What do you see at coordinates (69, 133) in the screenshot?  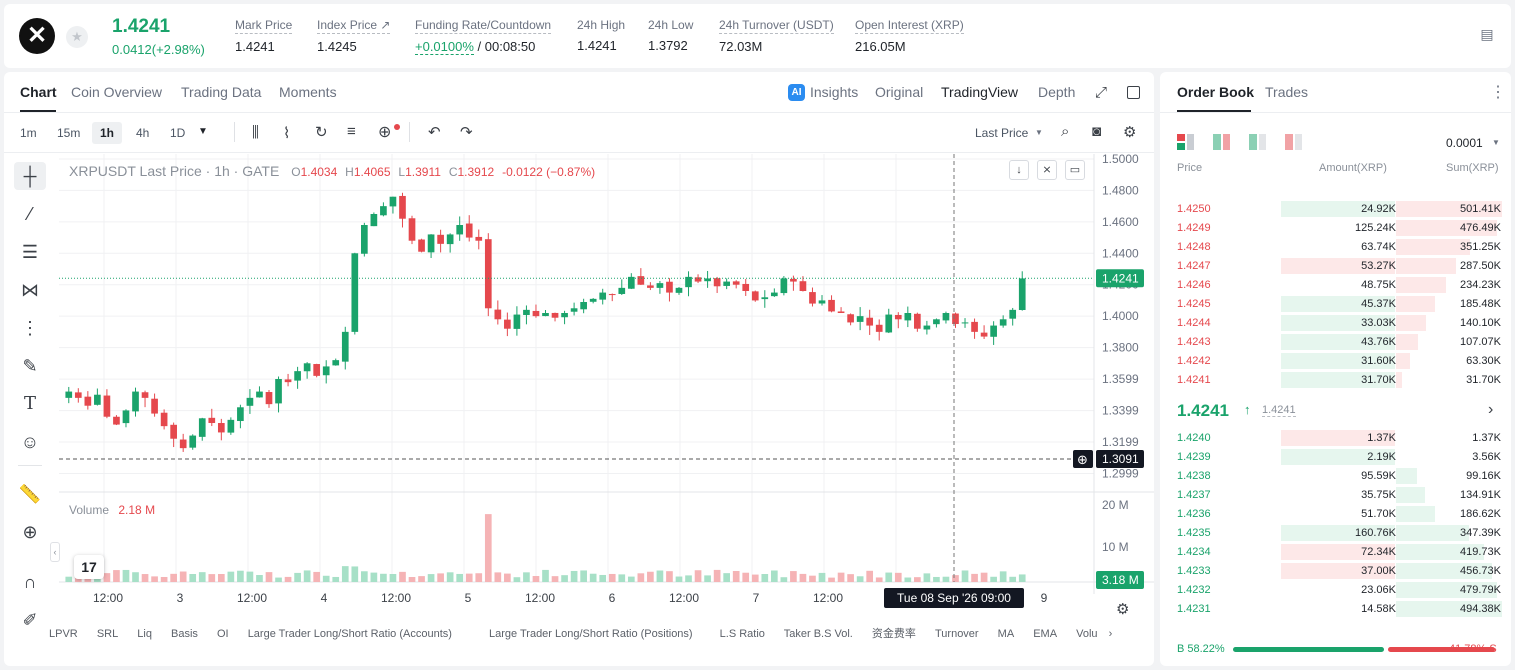 I see `tf-15m: 15m` at bounding box center [69, 133].